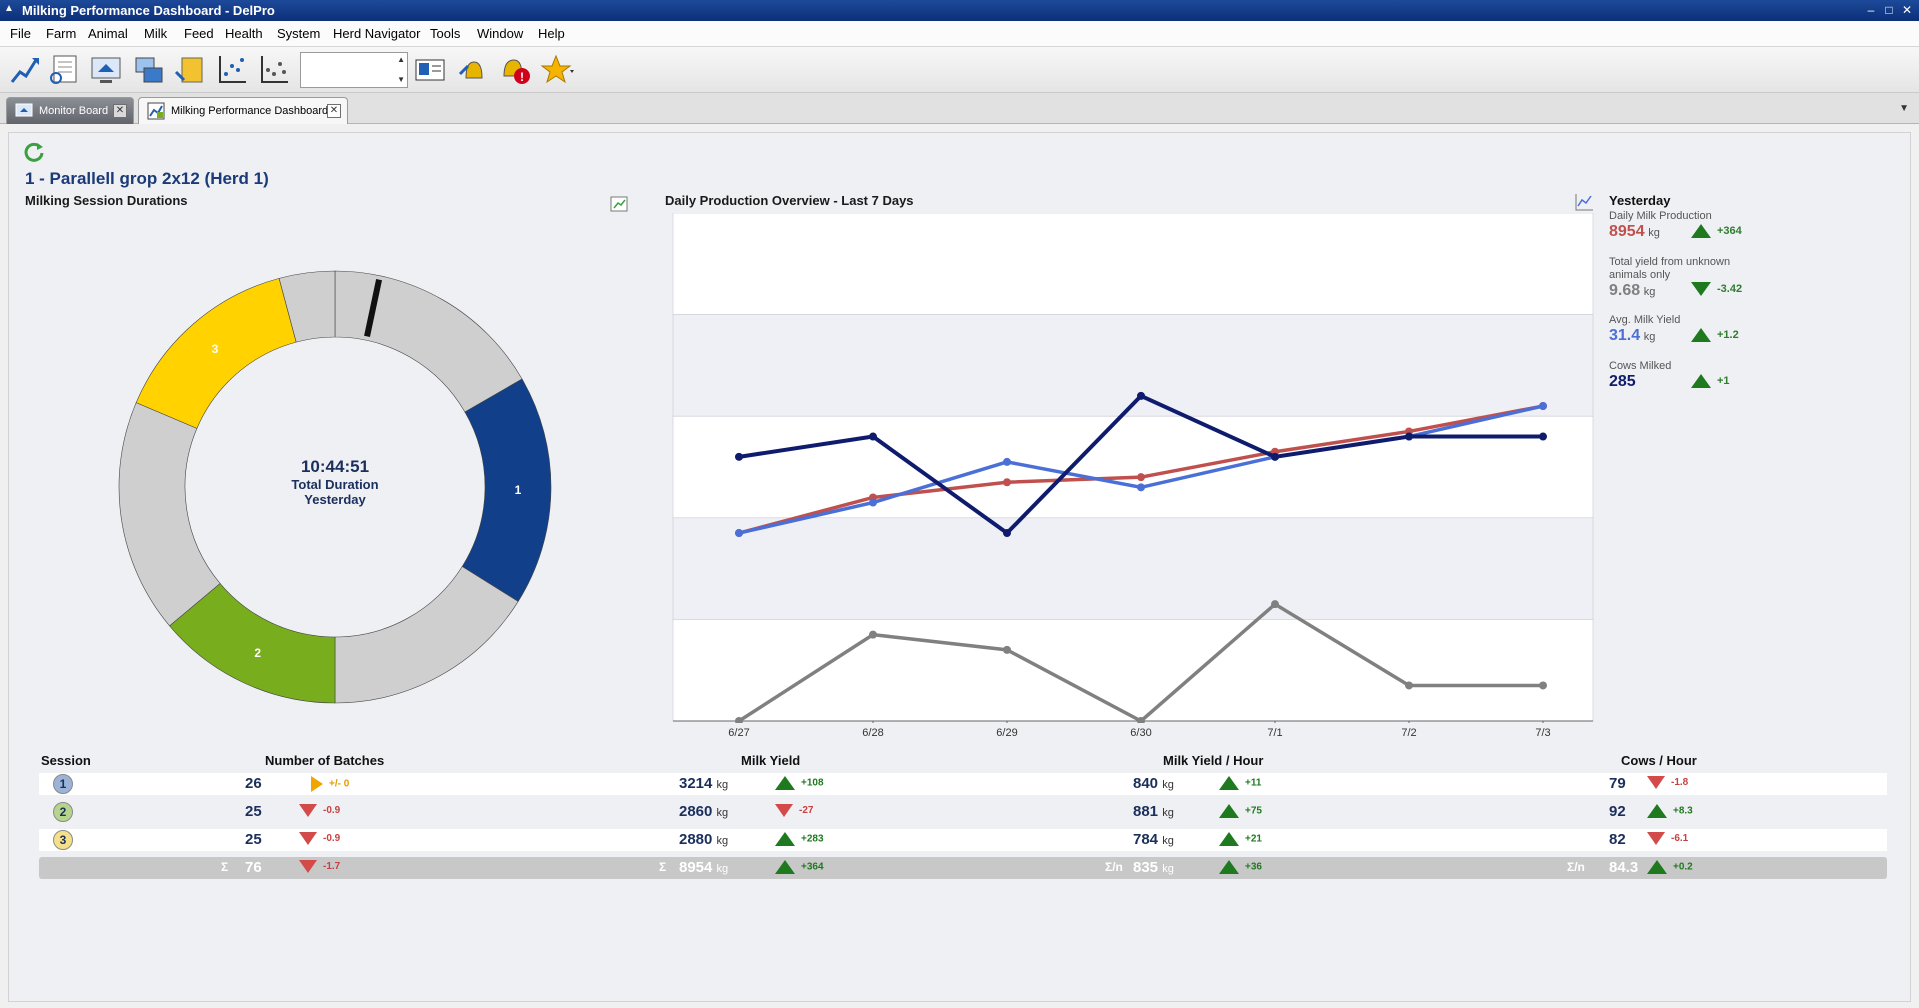 Image resolution: width=1919 pixels, height=1008 pixels. What do you see at coordinates (20, 33) in the screenshot?
I see `menu-file: File` at bounding box center [20, 33].